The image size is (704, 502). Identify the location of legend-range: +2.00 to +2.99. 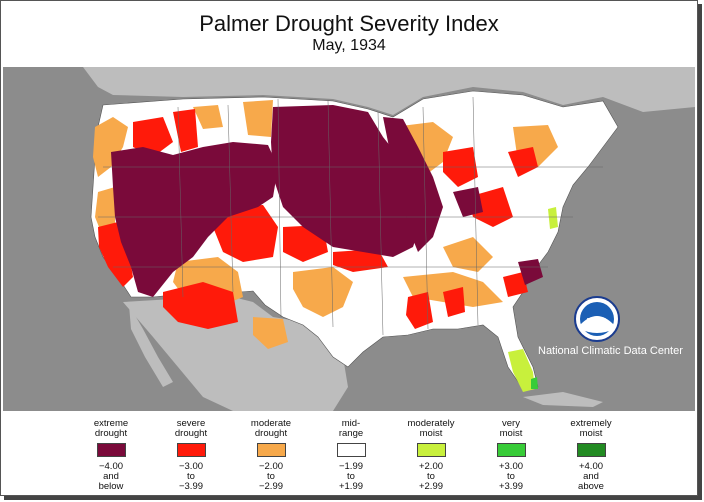
(431, 476).